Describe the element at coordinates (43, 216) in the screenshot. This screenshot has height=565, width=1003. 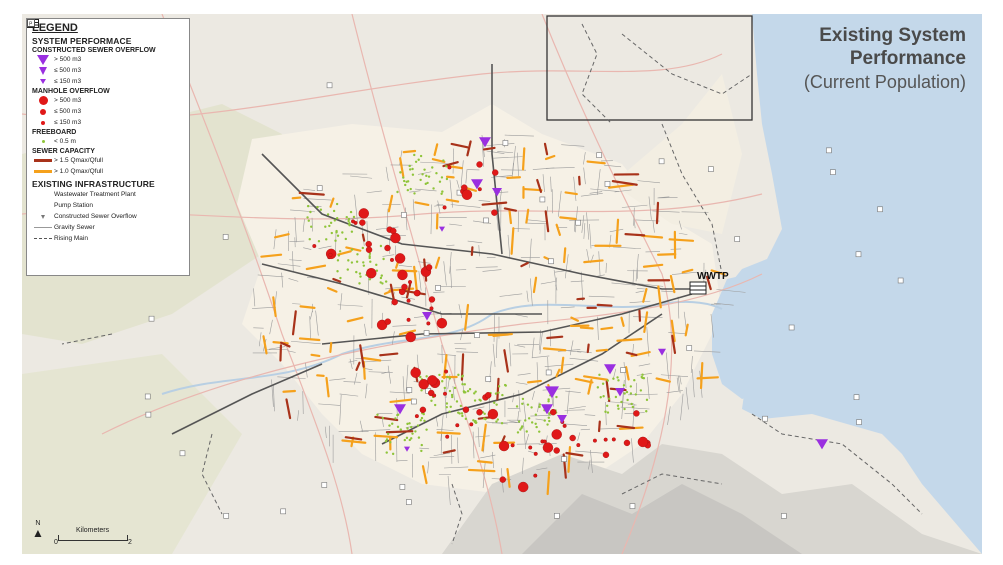
I see `constructed-overflow-icon` at that location.